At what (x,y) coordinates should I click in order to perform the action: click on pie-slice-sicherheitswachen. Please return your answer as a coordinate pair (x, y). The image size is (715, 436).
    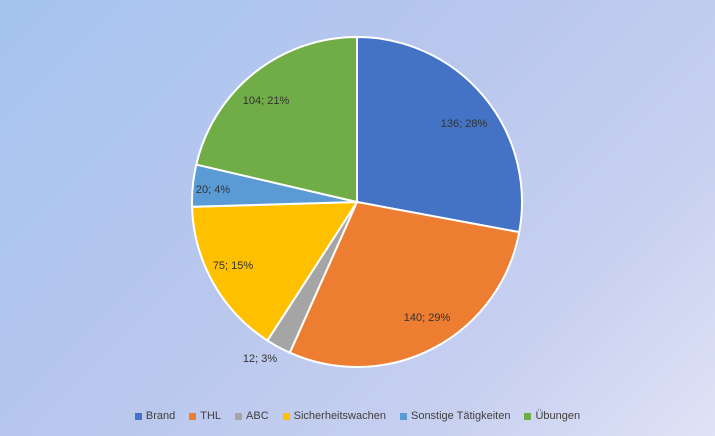
    Looking at the image, I should click on (275, 271).